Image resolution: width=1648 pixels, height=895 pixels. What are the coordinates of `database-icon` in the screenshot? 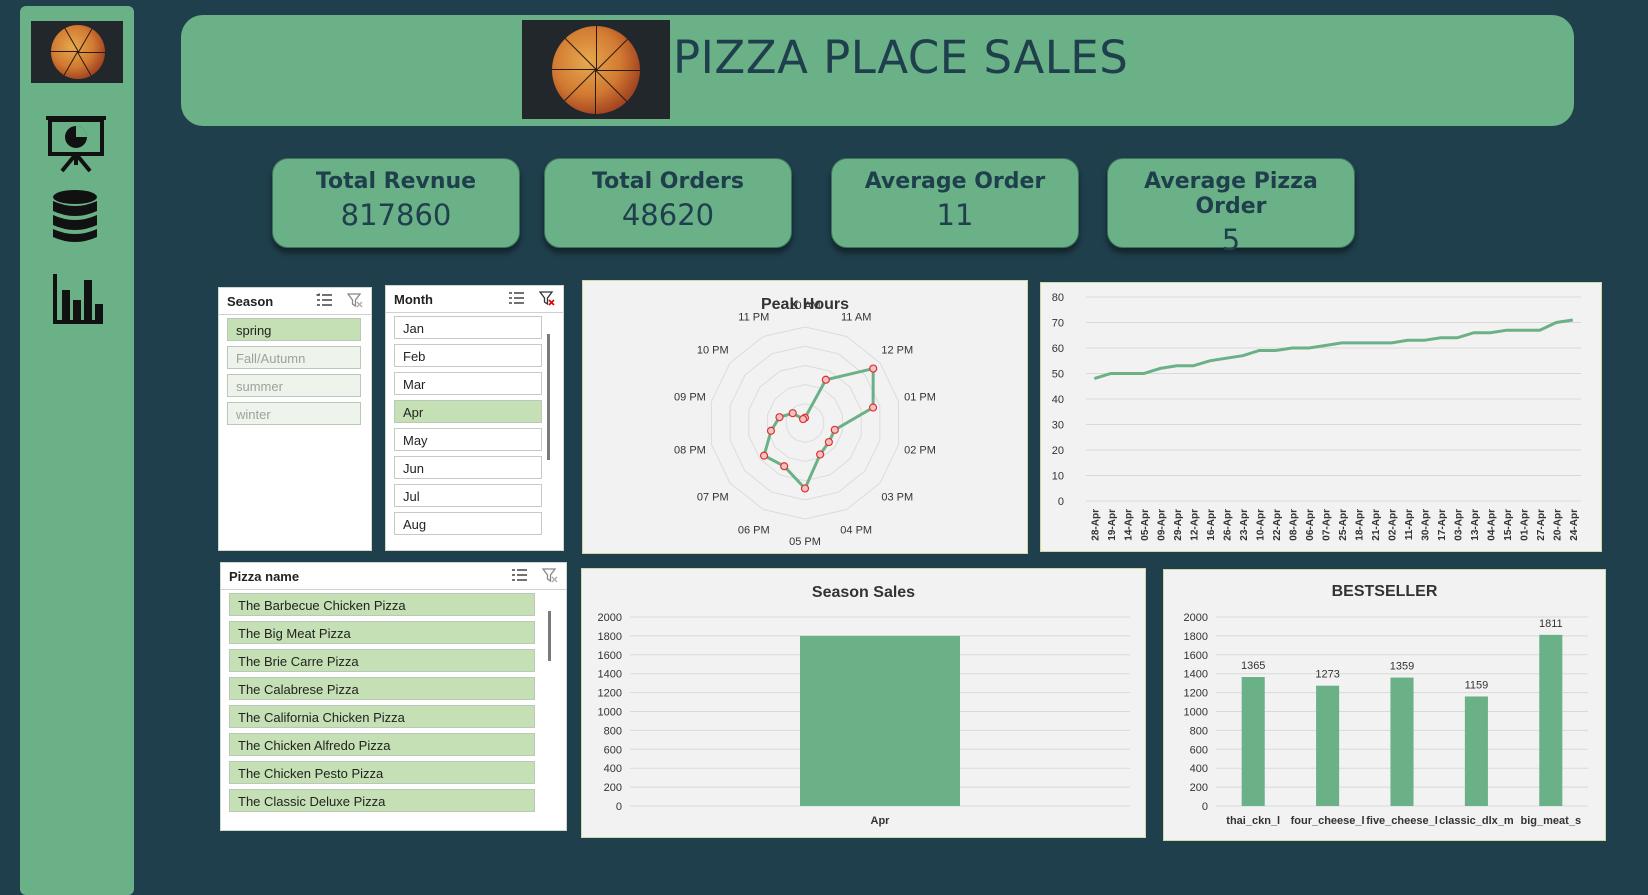 It's located at (75, 217).